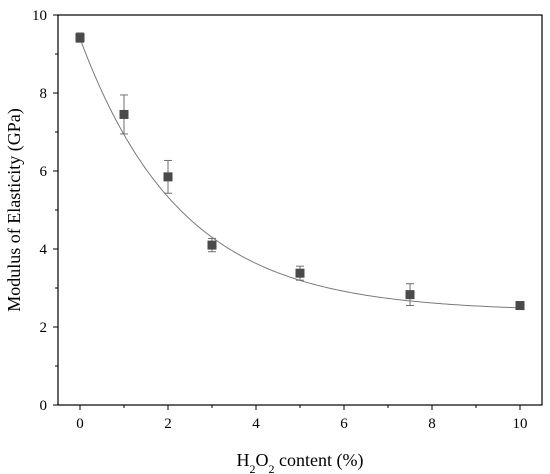 The width and height of the screenshot is (550, 474). I want to click on x-tick-label: 6, so click(344, 424).